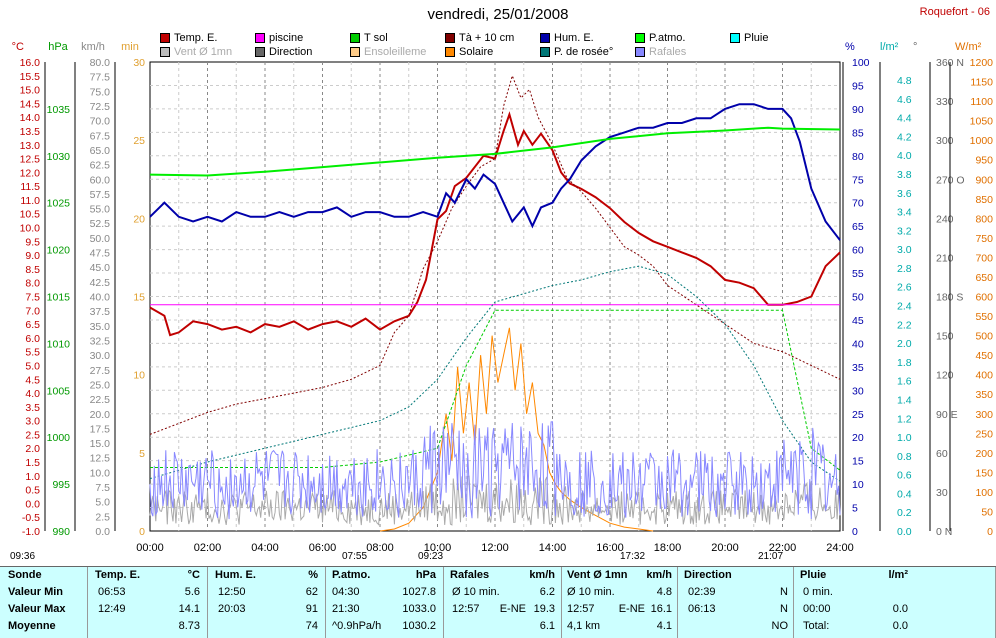 The width and height of the screenshot is (996, 638). I want to click on axis-tick-wind: 67.5, so click(100, 136).